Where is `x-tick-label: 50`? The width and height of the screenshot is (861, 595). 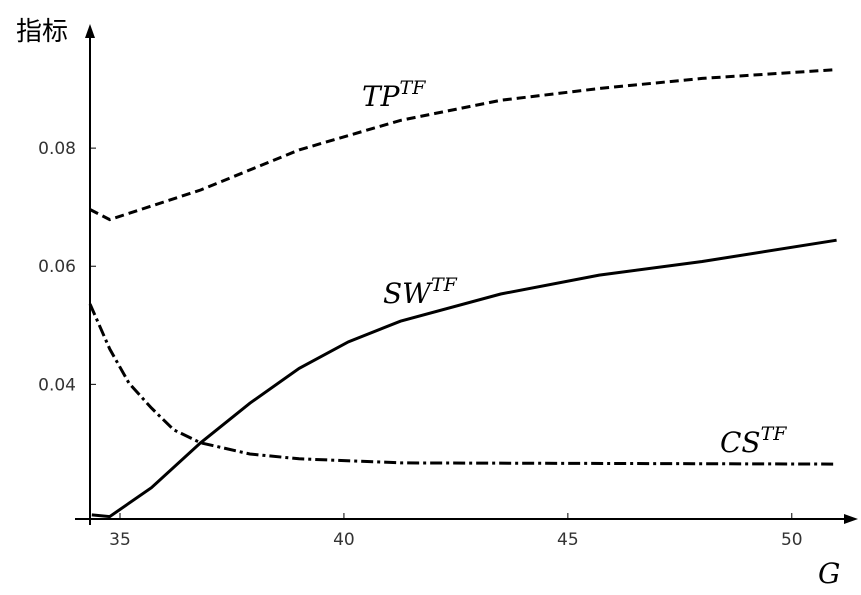 x-tick-label: 50 is located at coordinates (792, 540).